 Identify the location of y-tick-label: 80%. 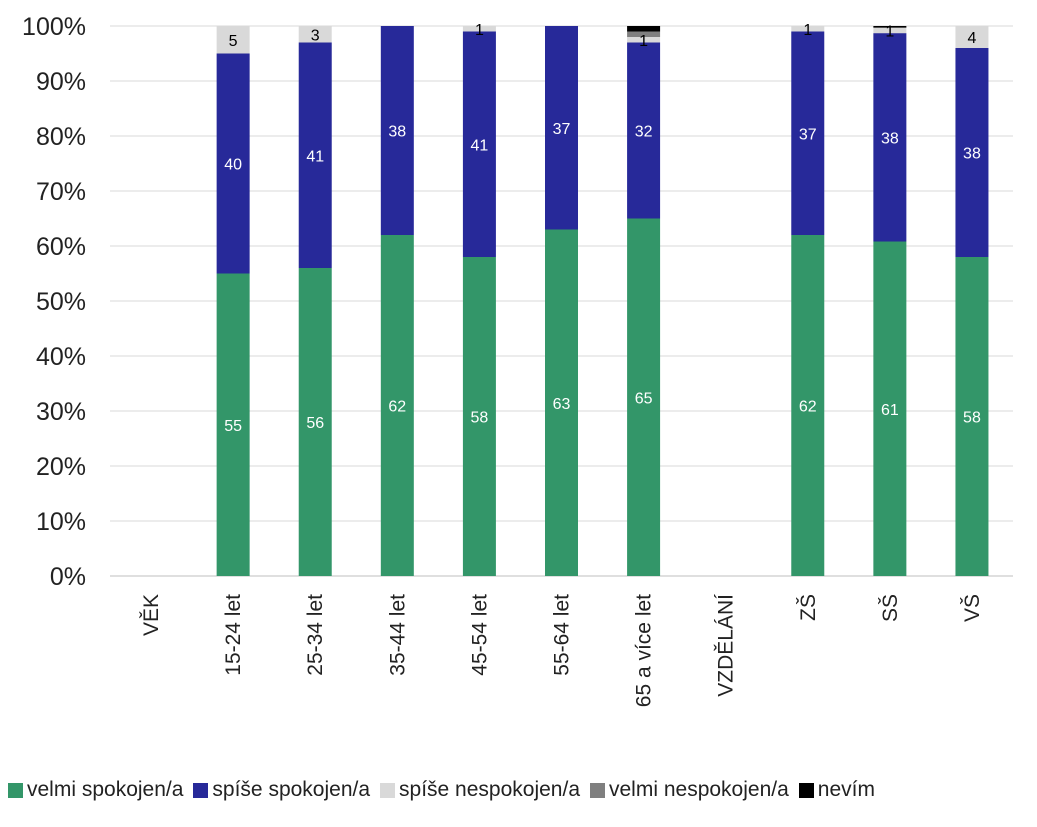
(61, 137).